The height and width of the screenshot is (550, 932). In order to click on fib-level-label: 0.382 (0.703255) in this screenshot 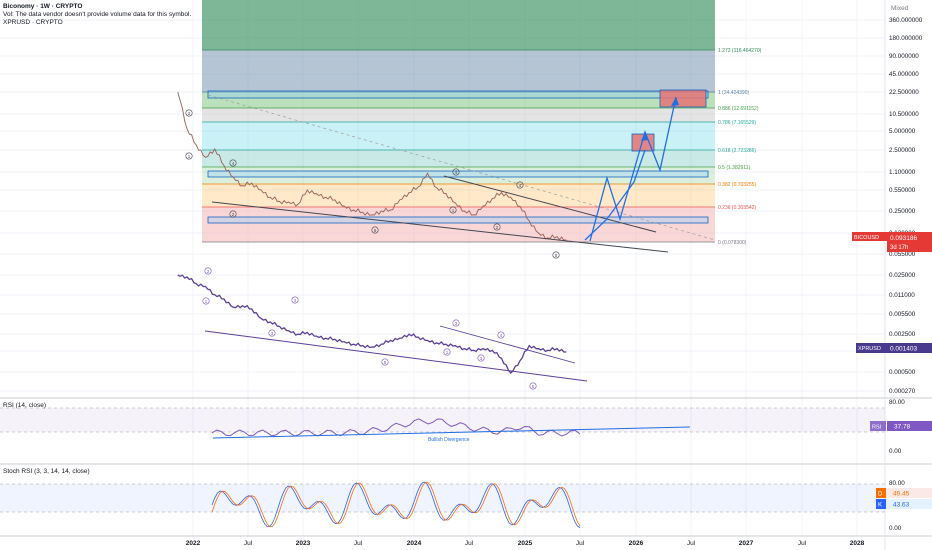, I will do `click(737, 185)`.